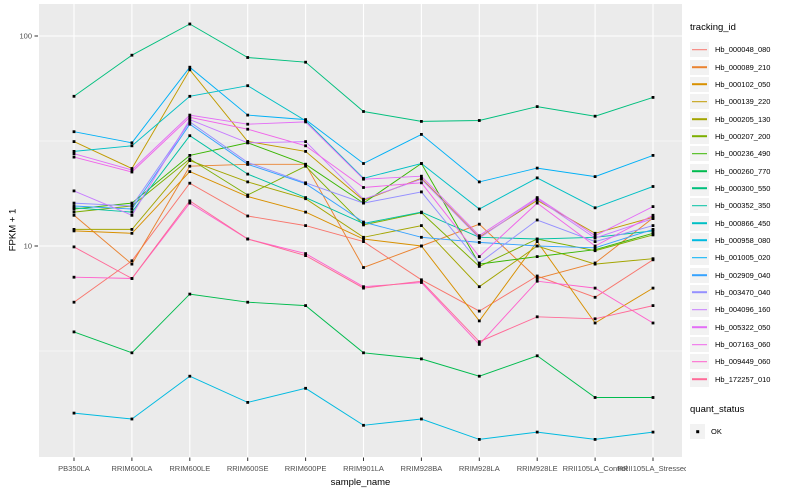 This screenshot has height=500, width=800. What do you see at coordinates (743, 118) in the screenshot?
I see `legend-item-Hb_000205_130: Hb_000205_130` at bounding box center [743, 118].